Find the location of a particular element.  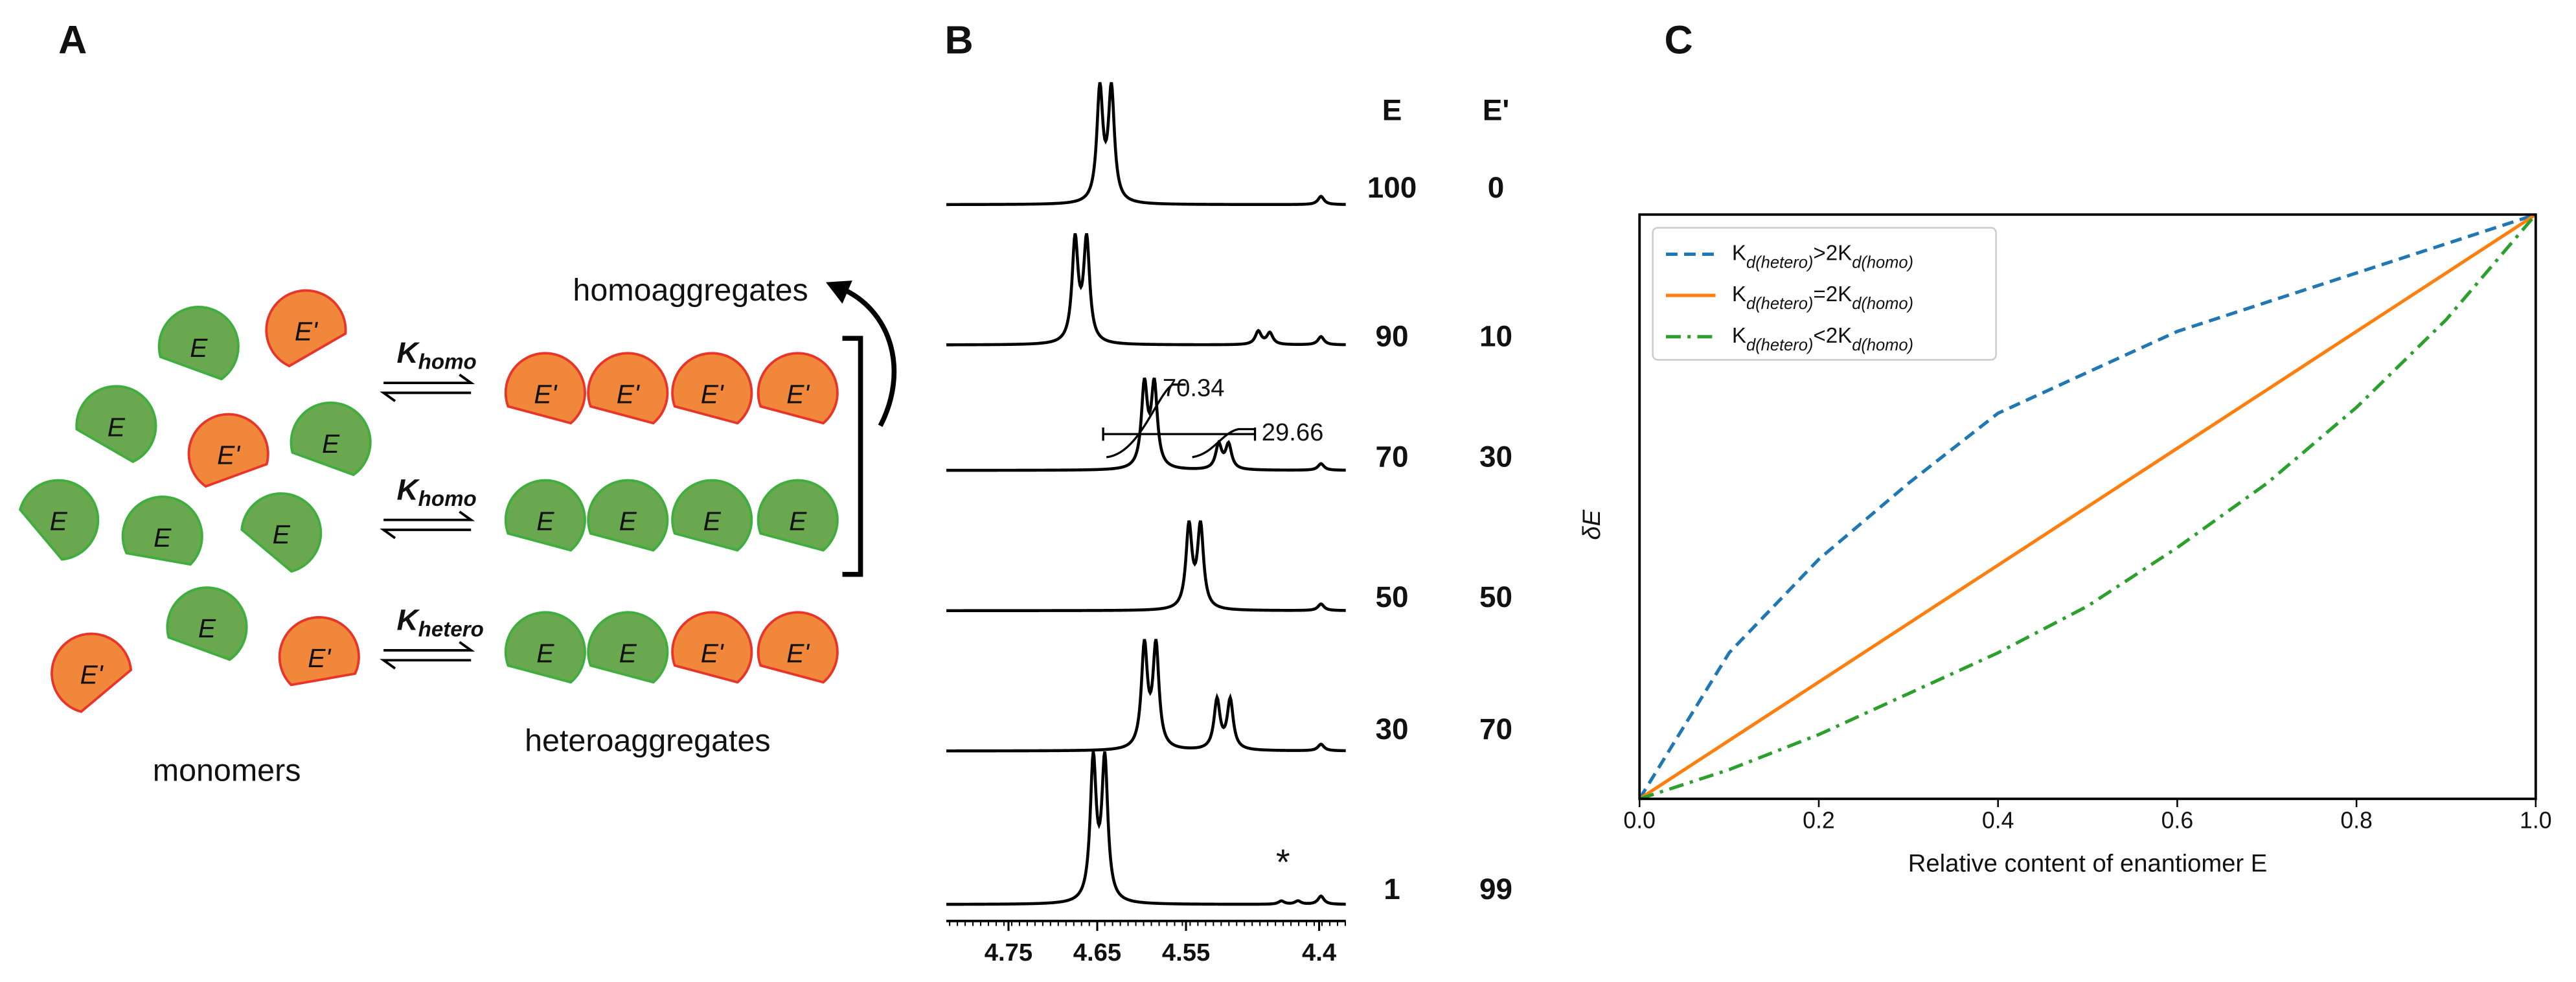

rate-constant: Khomo is located at coordinates (437, 355).